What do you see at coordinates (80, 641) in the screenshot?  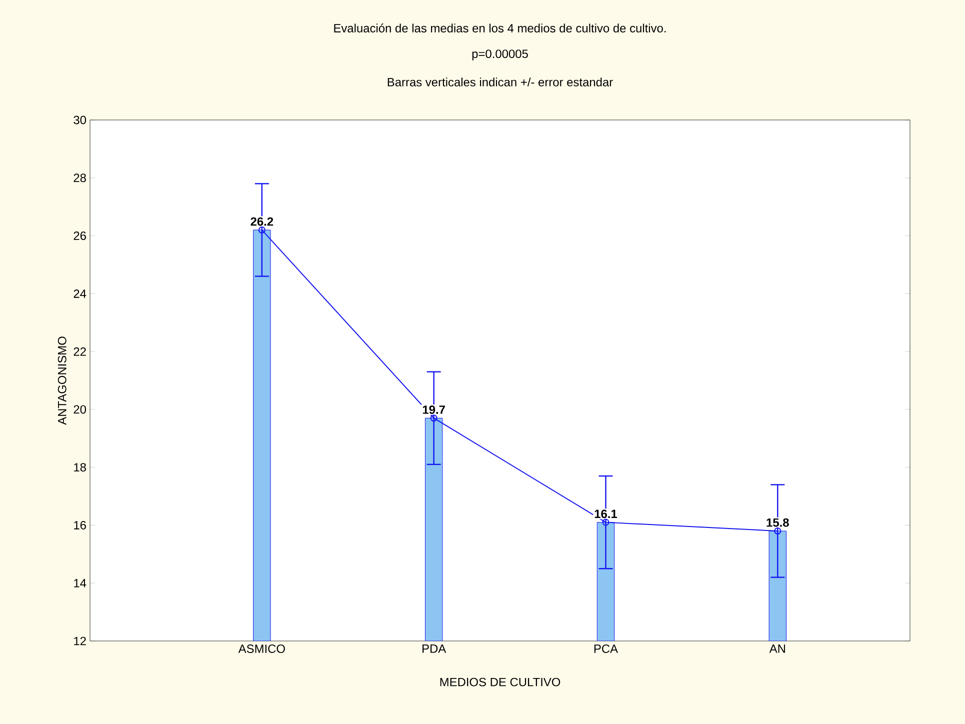 I see `y-tick-label: 12` at bounding box center [80, 641].